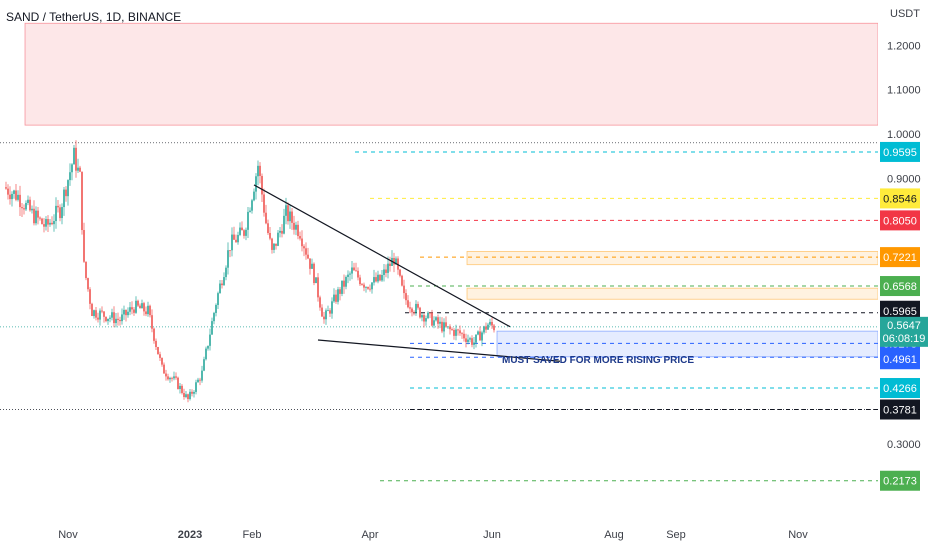 This screenshot has width=932, height=550. I want to click on price-badge-0.8546, so click(900, 198).